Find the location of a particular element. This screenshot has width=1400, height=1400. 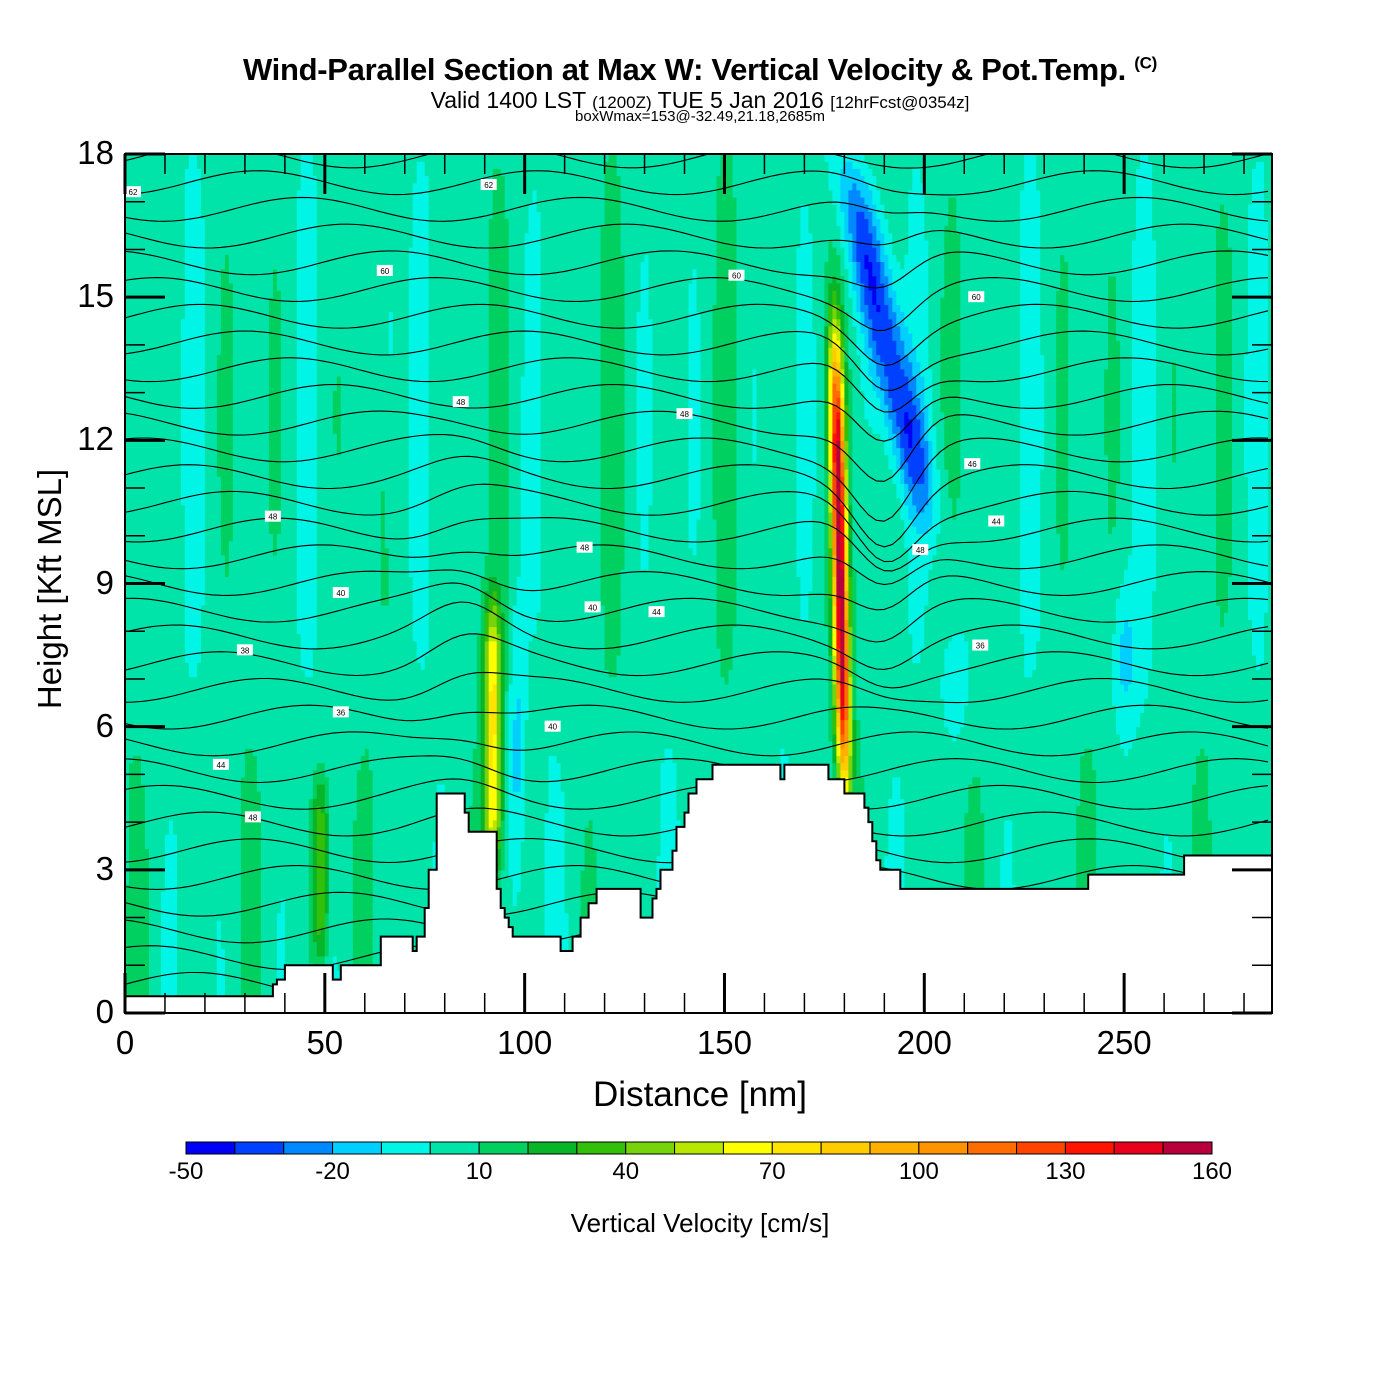

subtitle-forecast: [12hrFcst@0354z] is located at coordinates (899, 102).